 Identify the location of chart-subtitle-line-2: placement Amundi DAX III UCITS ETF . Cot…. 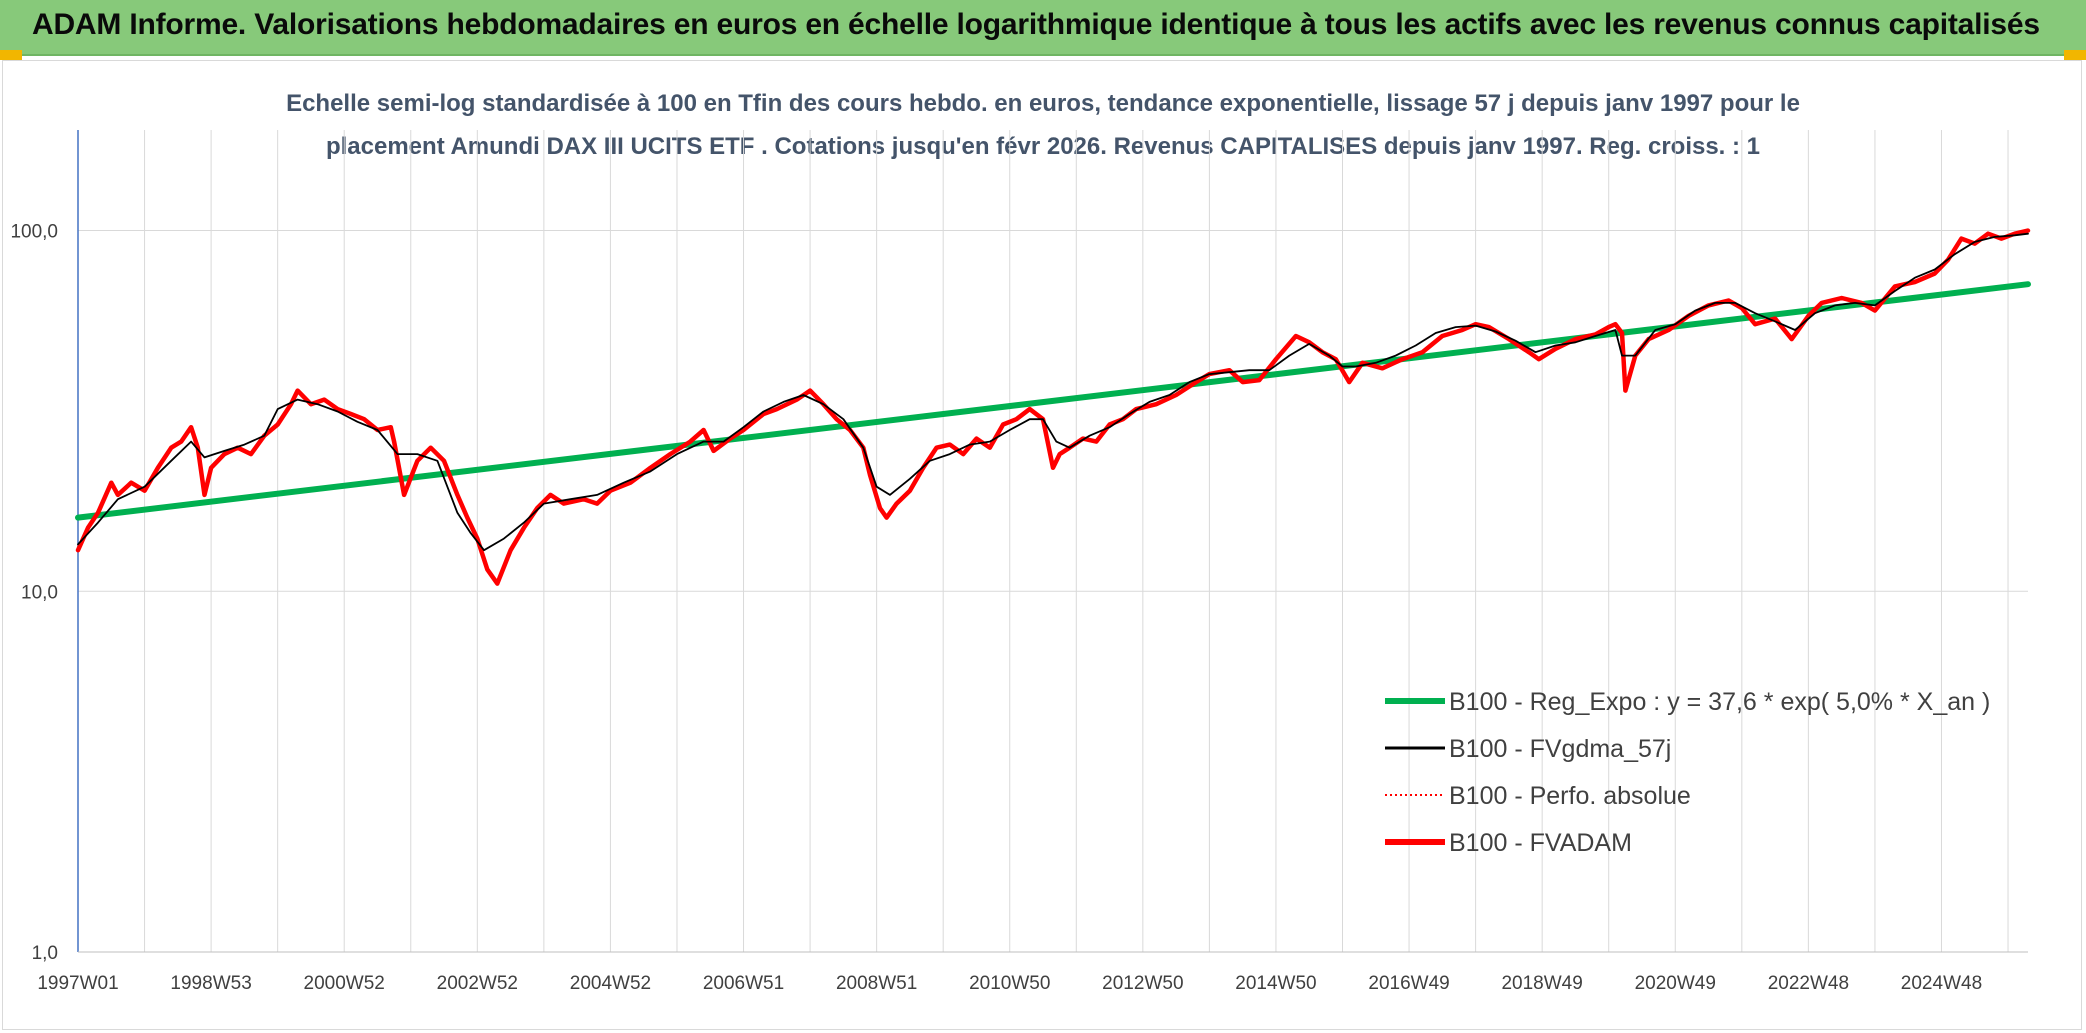
(1043, 146).